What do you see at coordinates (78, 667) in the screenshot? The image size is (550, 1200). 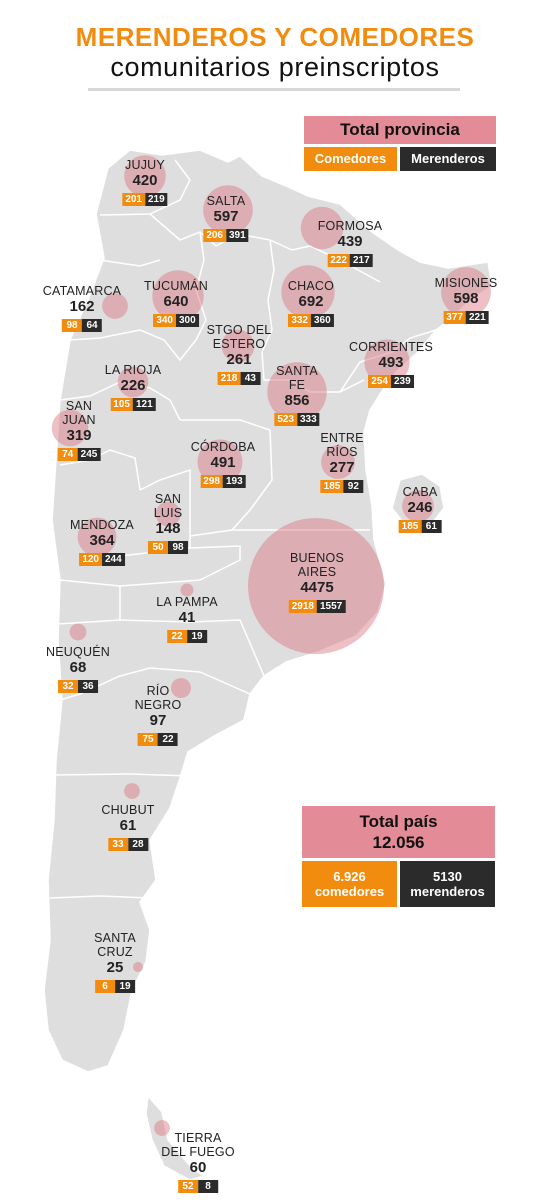 I see `province-total: 68` at bounding box center [78, 667].